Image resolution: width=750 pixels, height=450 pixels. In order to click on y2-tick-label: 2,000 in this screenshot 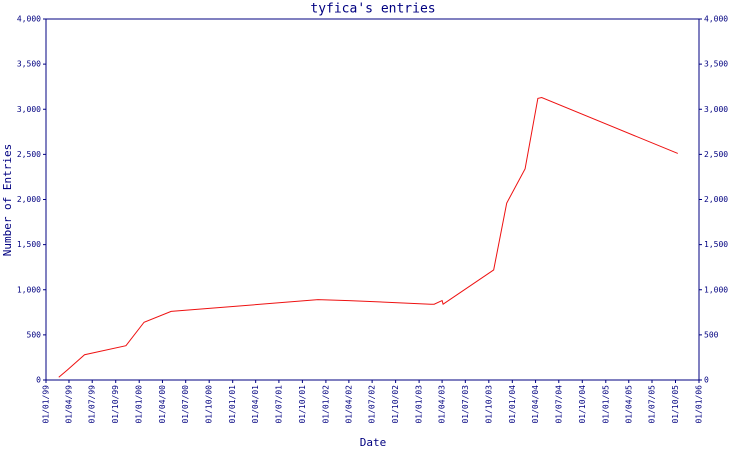, I will do `click(716, 199)`.